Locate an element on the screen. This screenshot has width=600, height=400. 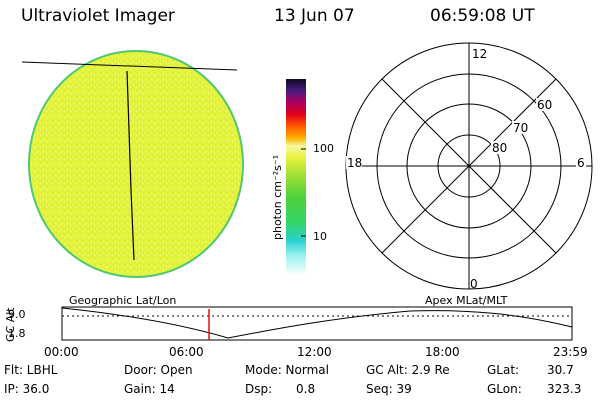
time-tick-1800: 18:00 is located at coordinates (442, 352).